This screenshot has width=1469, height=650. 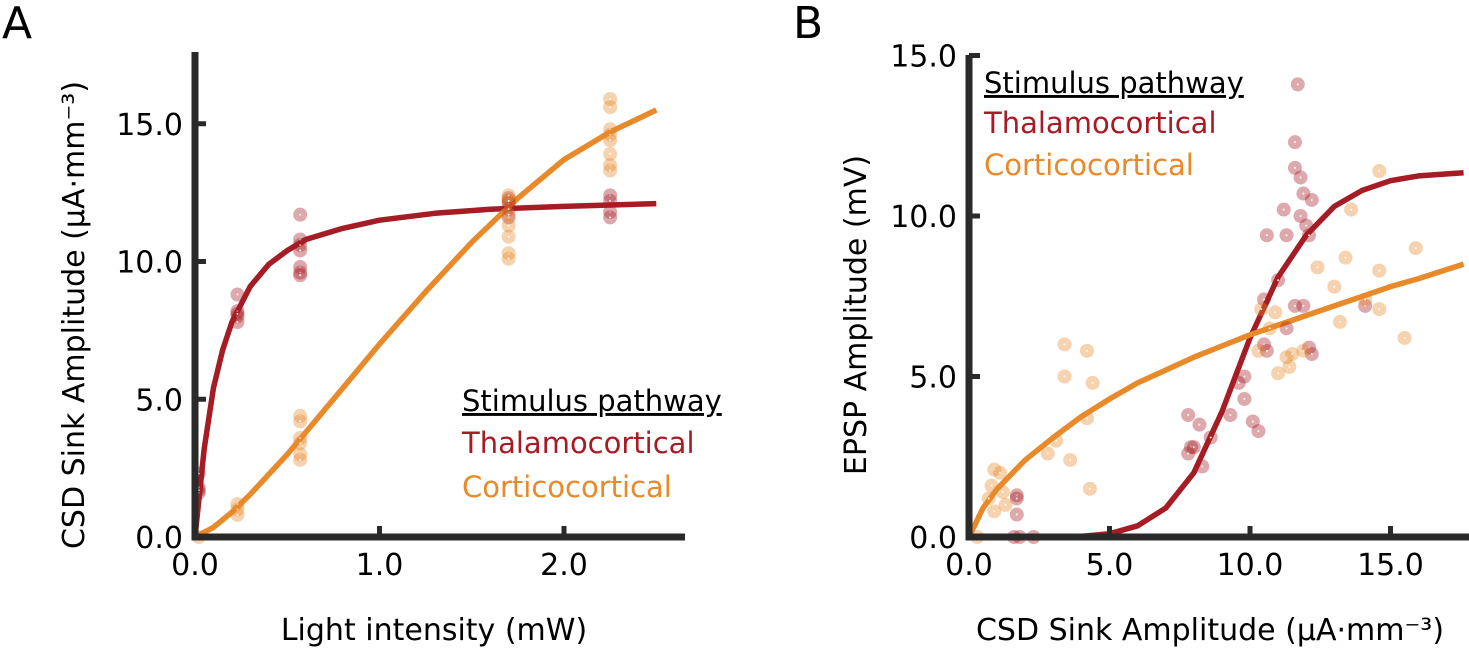 What do you see at coordinates (74, 315) in the screenshot?
I see `y-axis-label-a: CSD Sink Amplitude (µA·mm⁻³)` at bounding box center [74, 315].